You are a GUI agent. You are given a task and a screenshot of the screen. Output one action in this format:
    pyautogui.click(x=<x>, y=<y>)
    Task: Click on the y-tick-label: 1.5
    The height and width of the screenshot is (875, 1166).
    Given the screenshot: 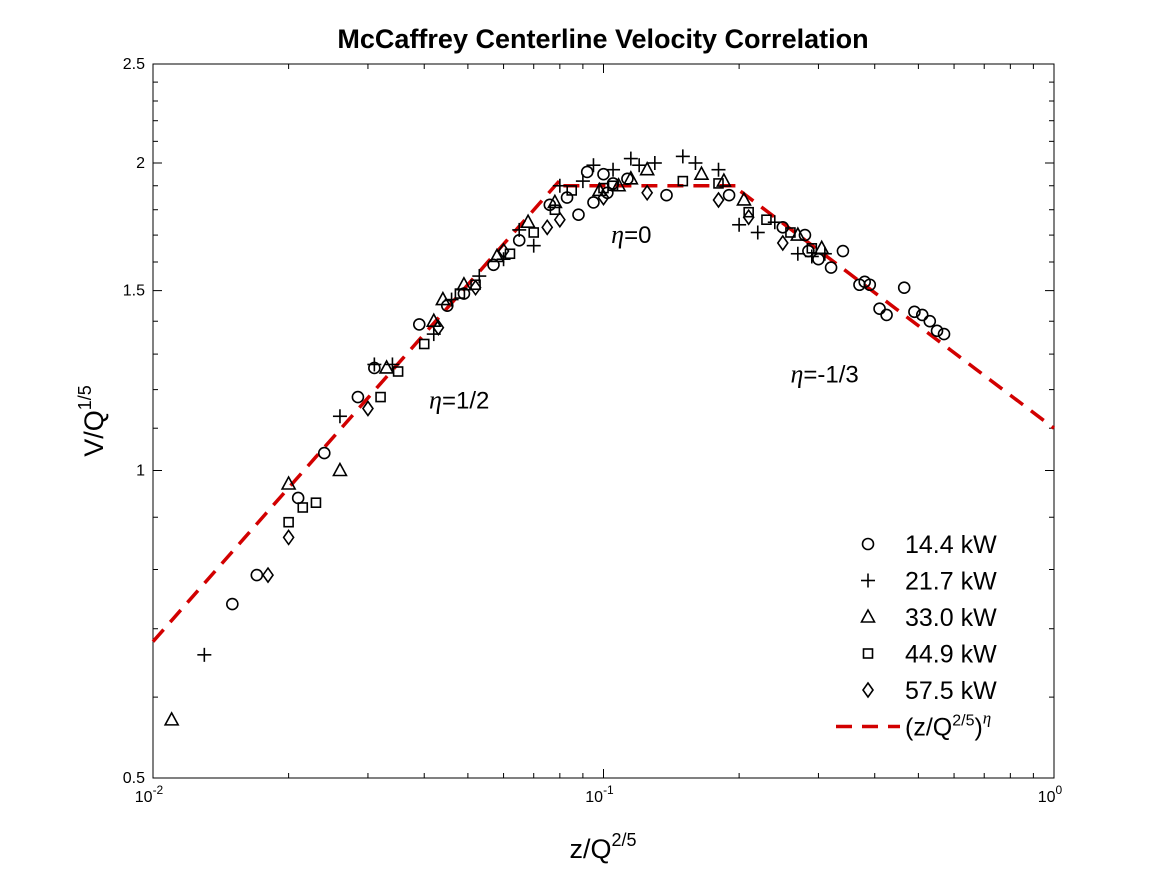 What is the action you would take?
    pyautogui.click(x=134, y=291)
    